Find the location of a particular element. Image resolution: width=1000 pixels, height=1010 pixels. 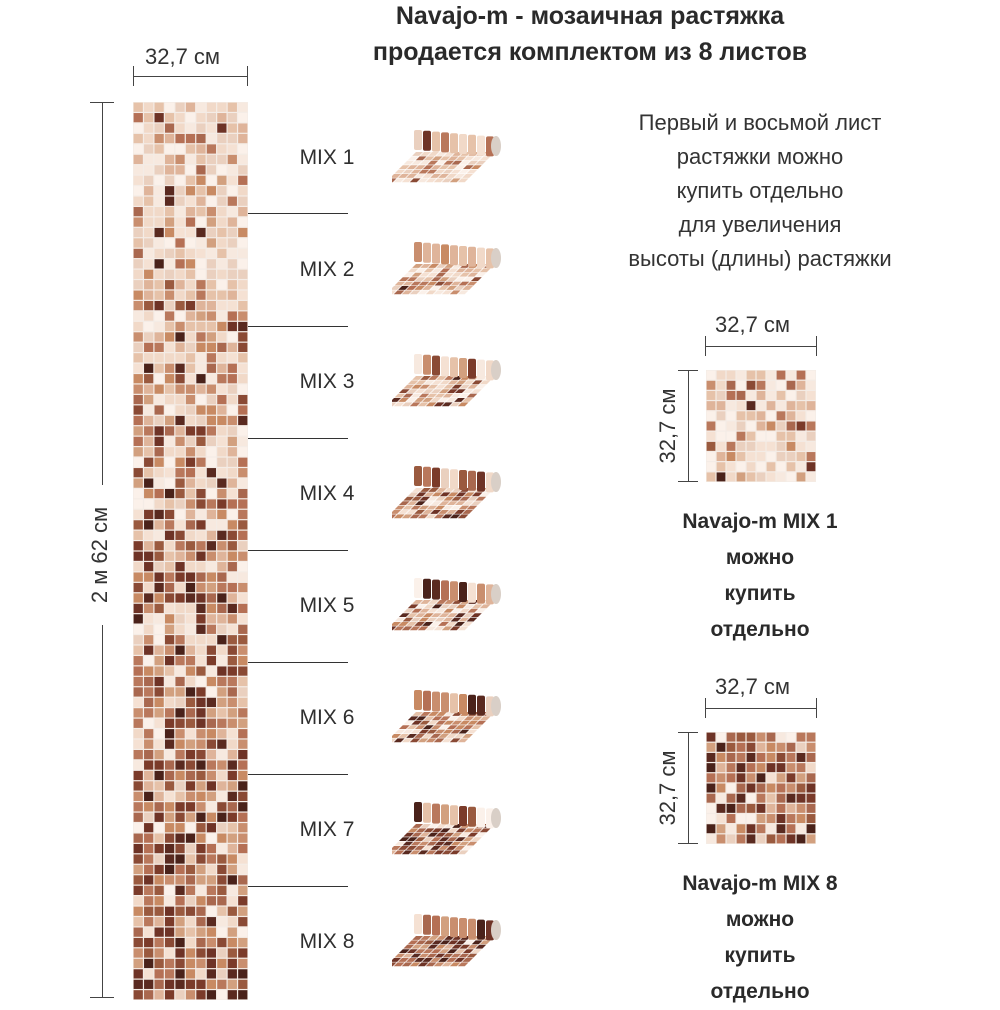

caption-line: Navajo-m MIX 1 is located at coordinates (760, 521).